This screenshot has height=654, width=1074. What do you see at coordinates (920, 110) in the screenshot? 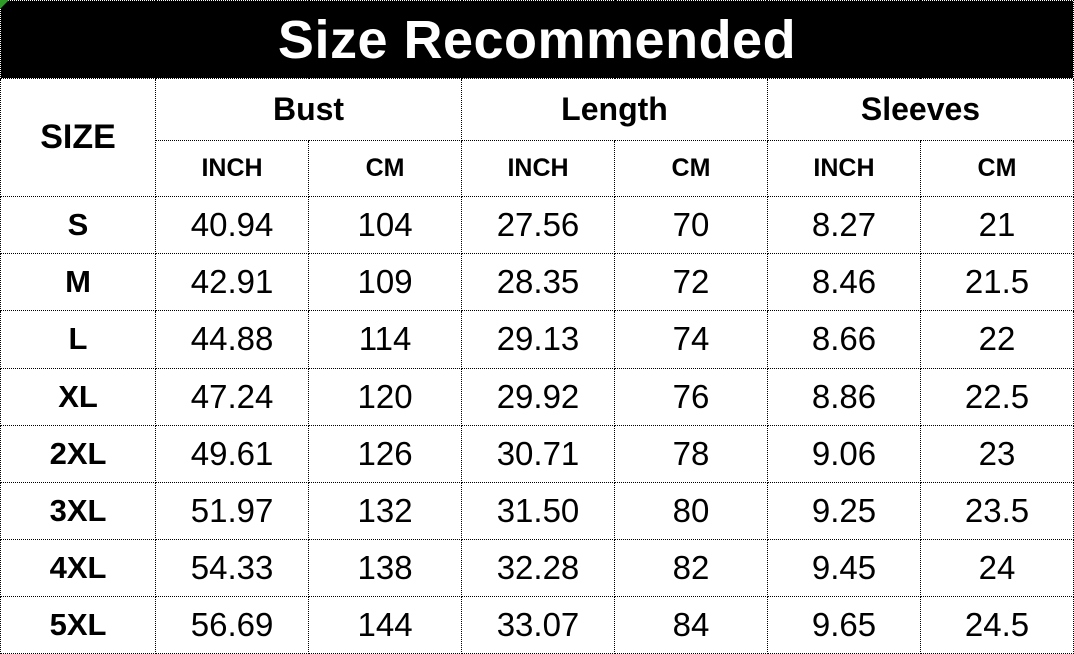
I see `column-header-sleeves: Sleeves` at bounding box center [920, 110].